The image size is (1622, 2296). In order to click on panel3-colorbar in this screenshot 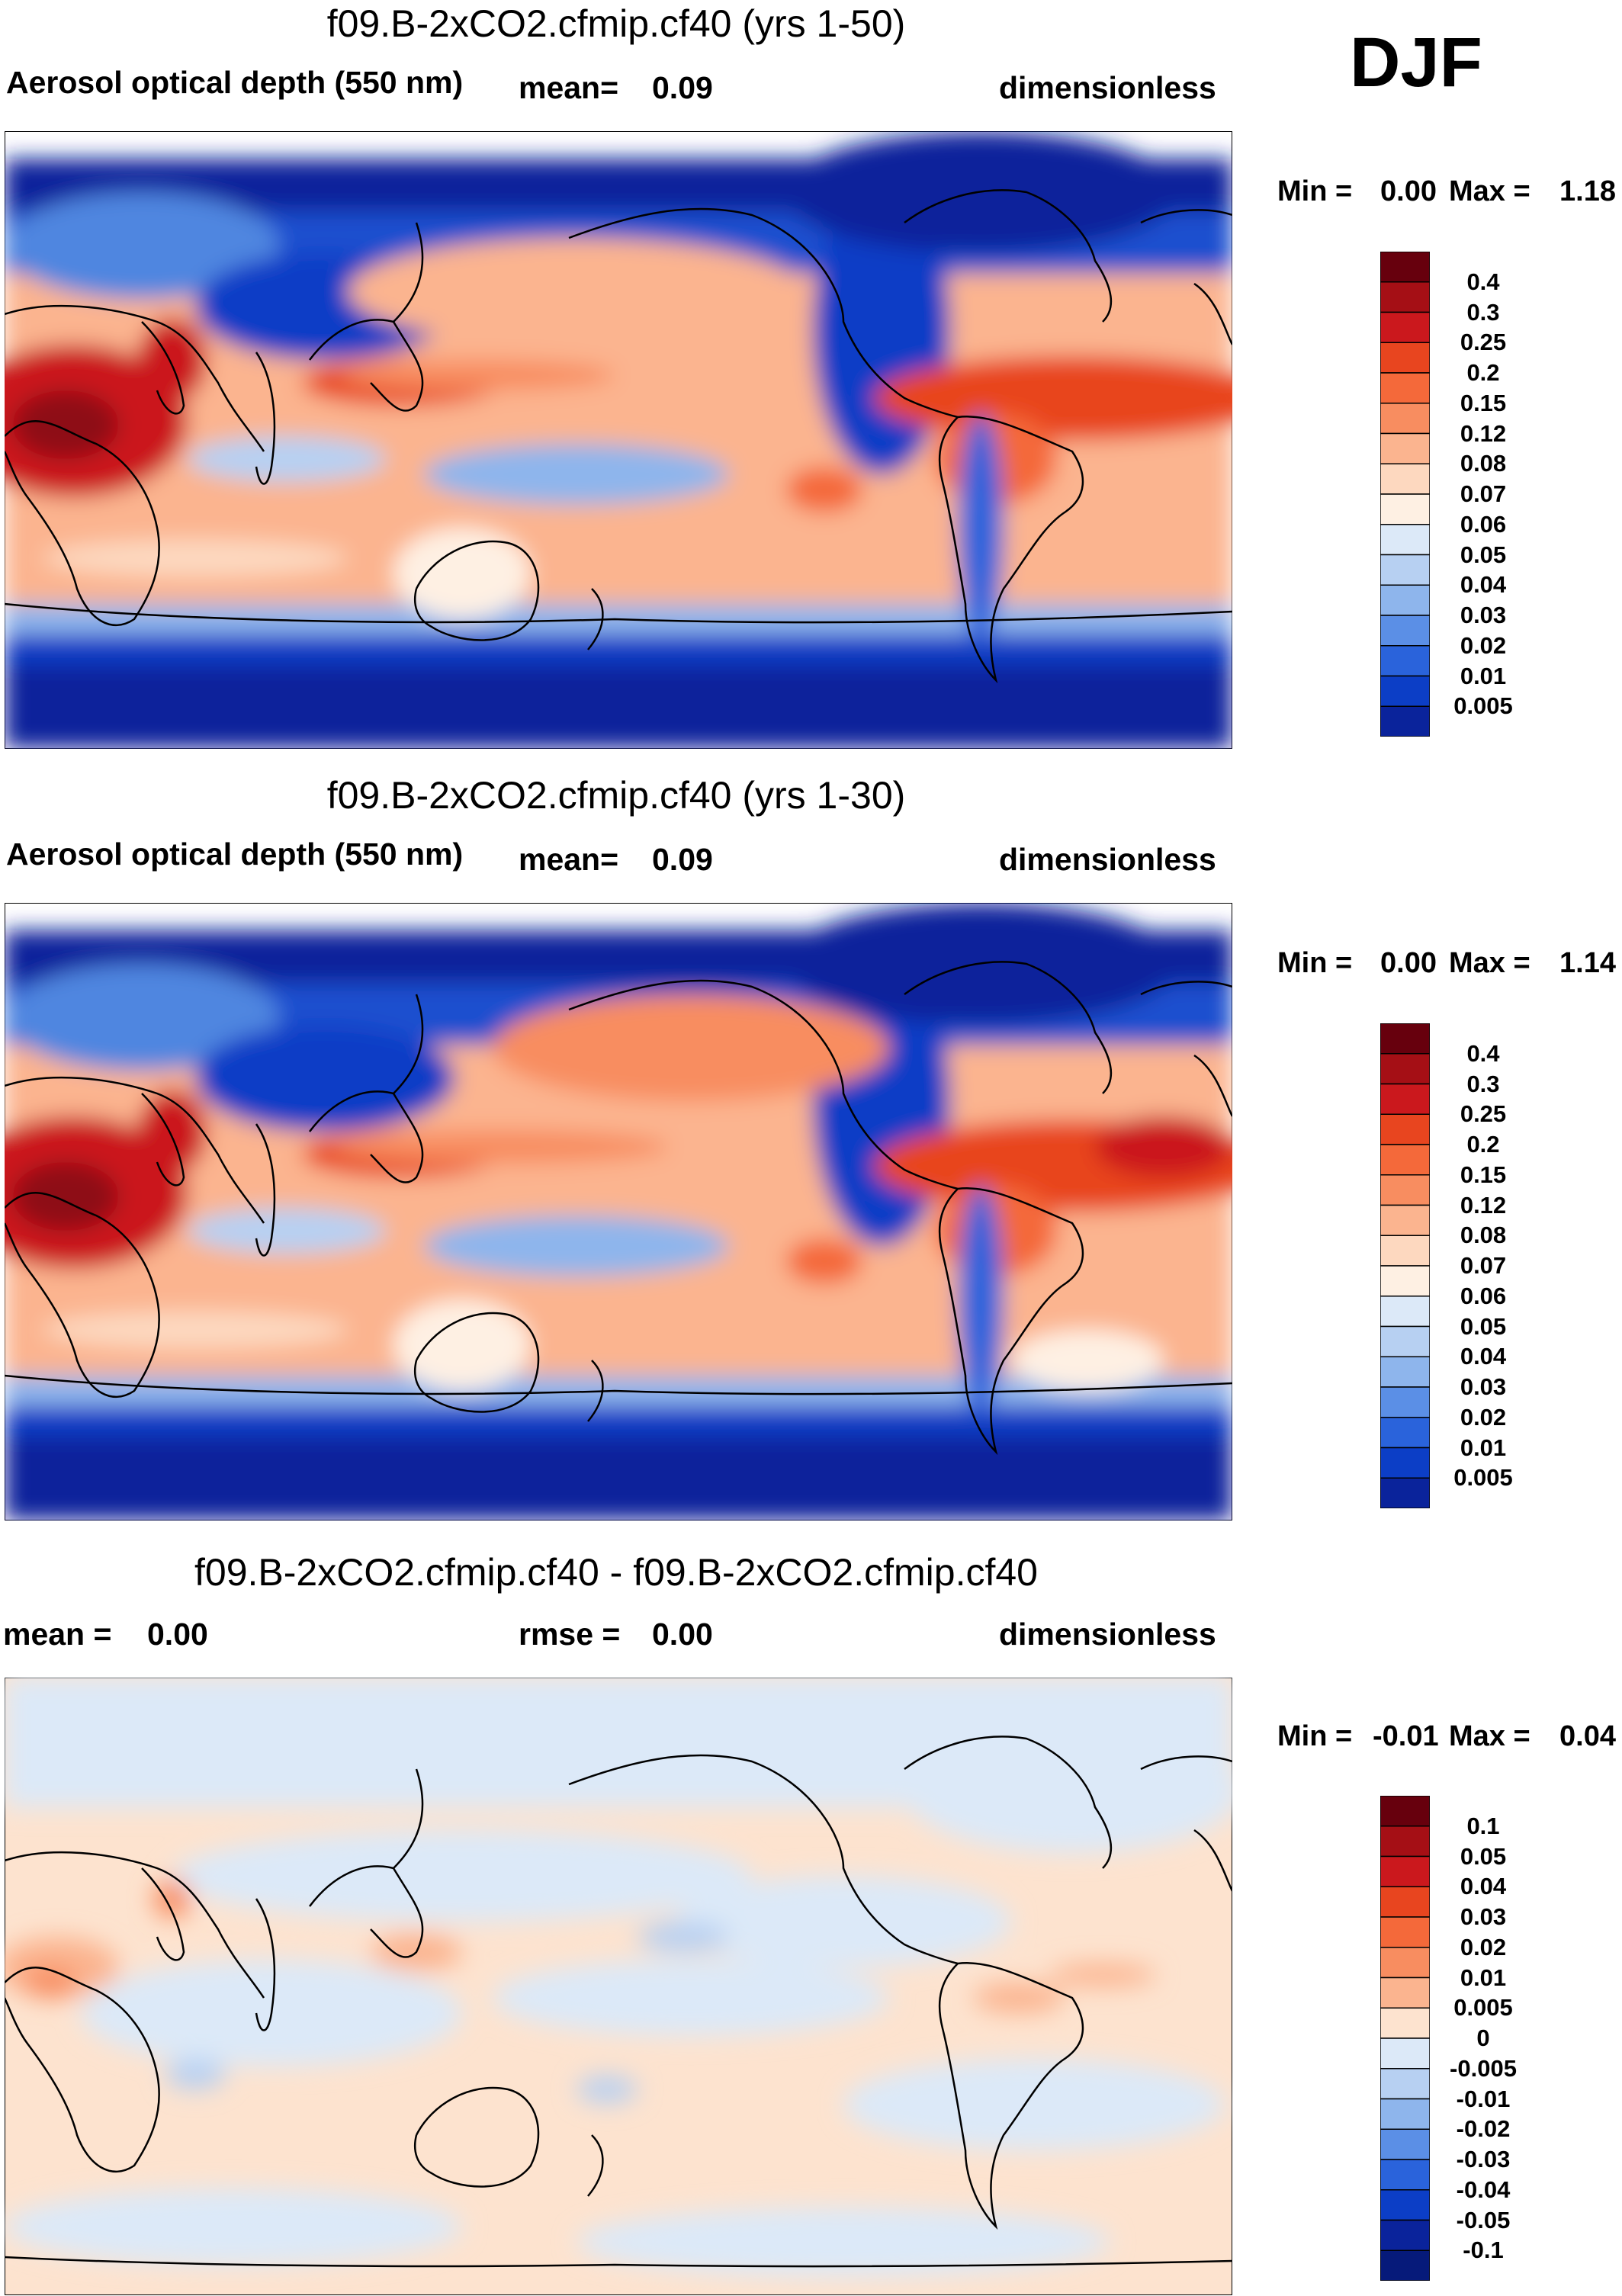, I will do `click(1405, 2038)`.